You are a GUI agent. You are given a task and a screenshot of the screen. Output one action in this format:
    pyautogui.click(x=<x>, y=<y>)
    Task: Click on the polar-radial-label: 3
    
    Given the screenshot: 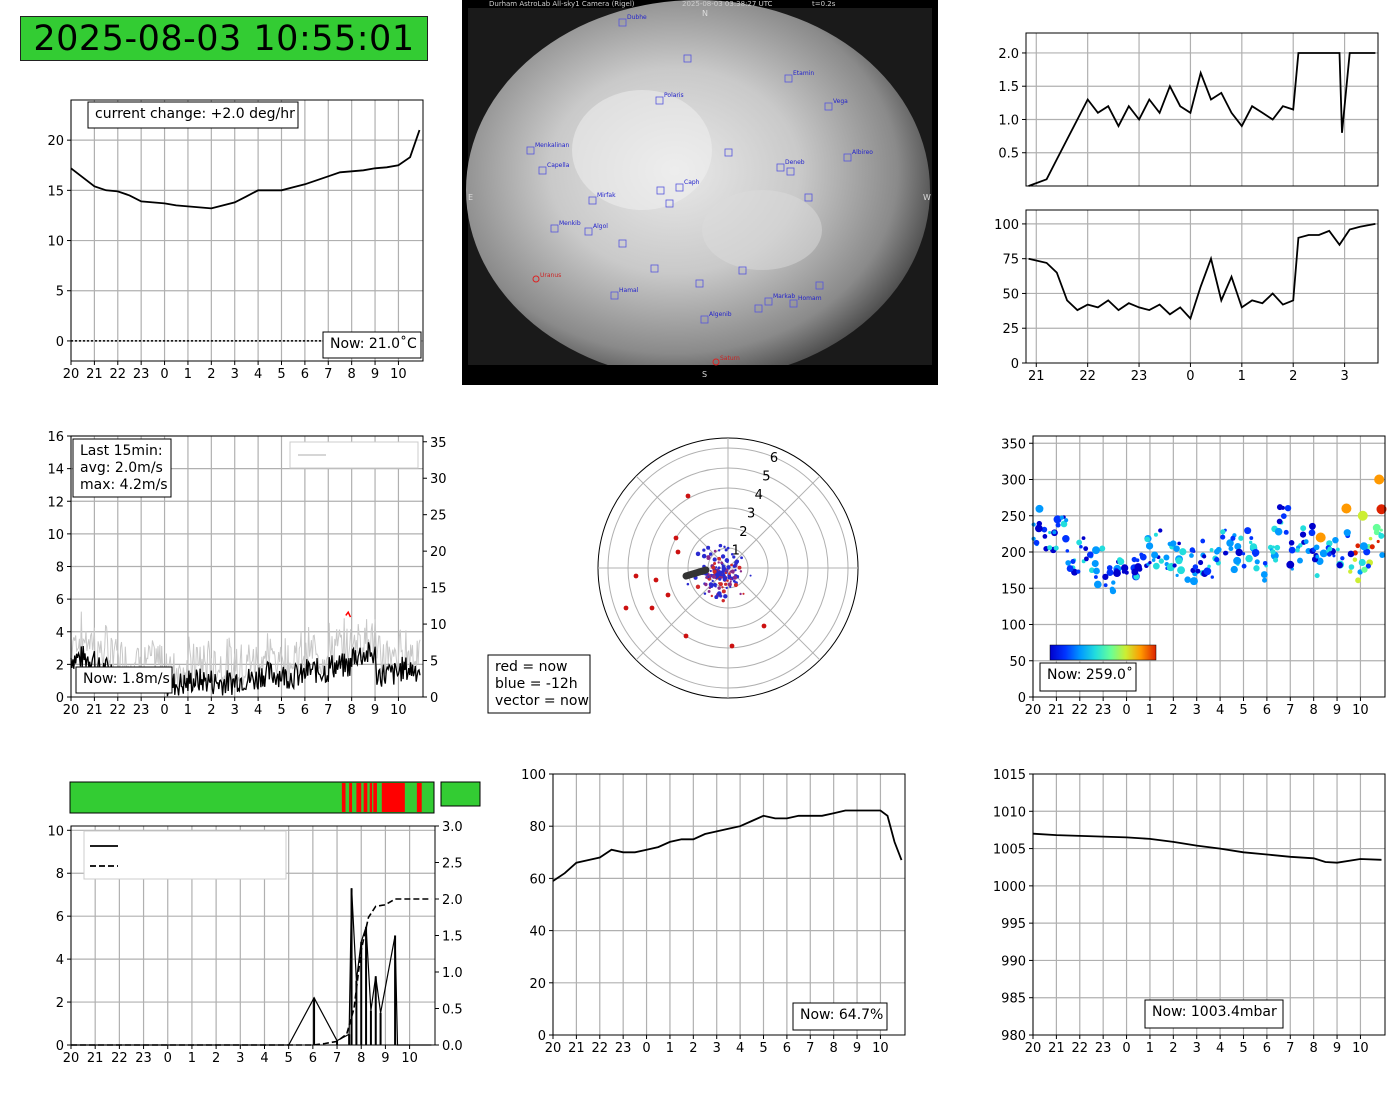 What is the action you would take?
    pyautogui.click(x=751, y=514)
    